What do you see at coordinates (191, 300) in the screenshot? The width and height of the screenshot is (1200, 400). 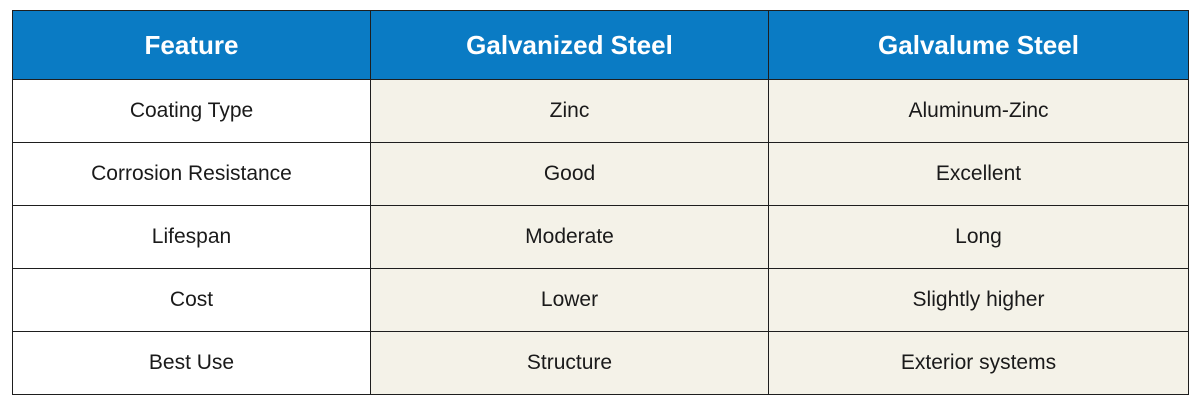 I see `feature-cell: Cost` at bounding box center [191, 300].